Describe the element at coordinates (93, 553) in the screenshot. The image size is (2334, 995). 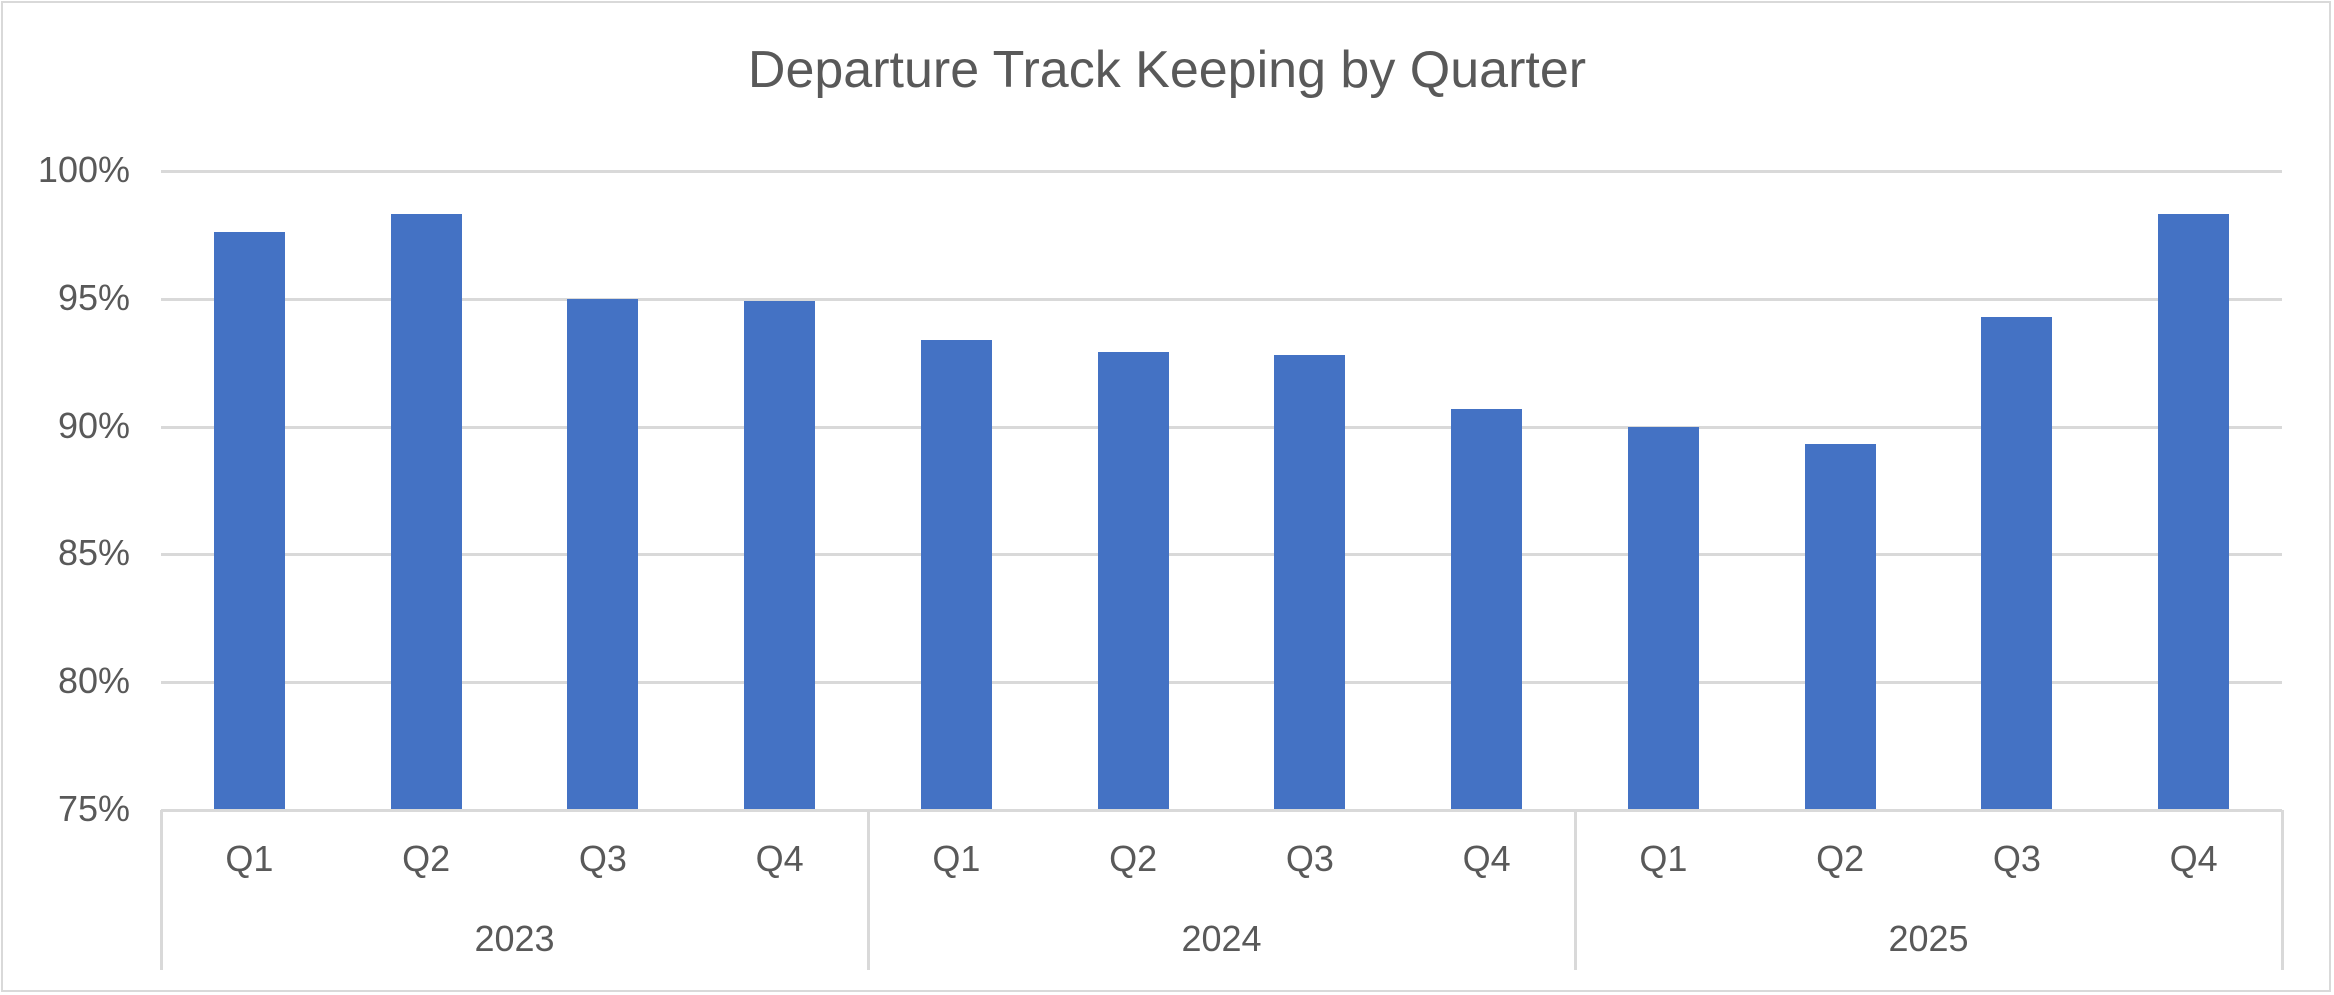
I see `y-tick-label: 85%` at that location.